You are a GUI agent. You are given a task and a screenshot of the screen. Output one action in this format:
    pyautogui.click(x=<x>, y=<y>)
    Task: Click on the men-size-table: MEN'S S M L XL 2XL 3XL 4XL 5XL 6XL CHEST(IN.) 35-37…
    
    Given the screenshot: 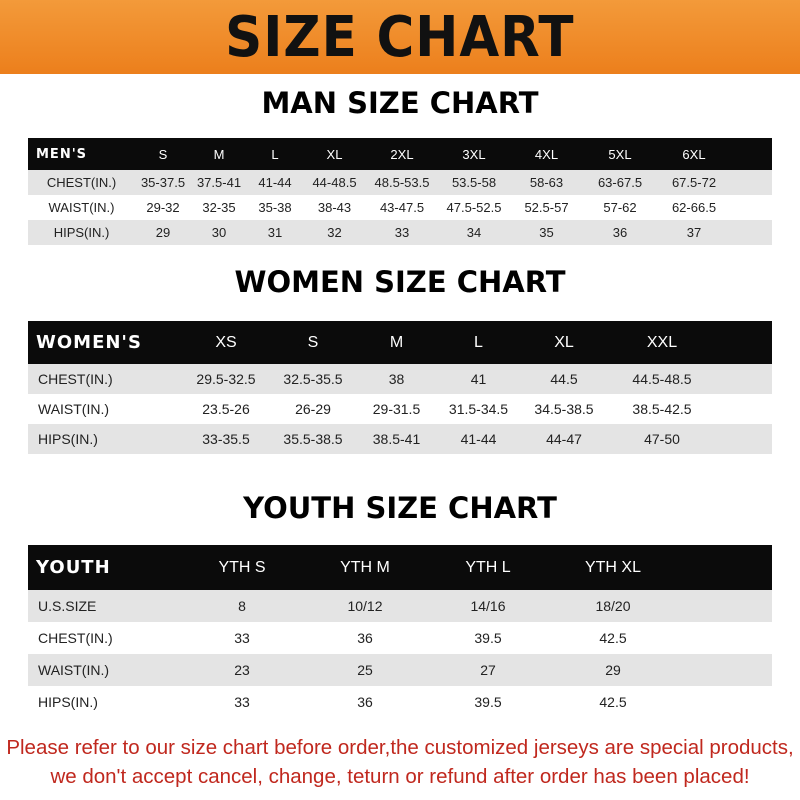 What is the action you would take?
    pyautogui.click(x=400, y=191)
    